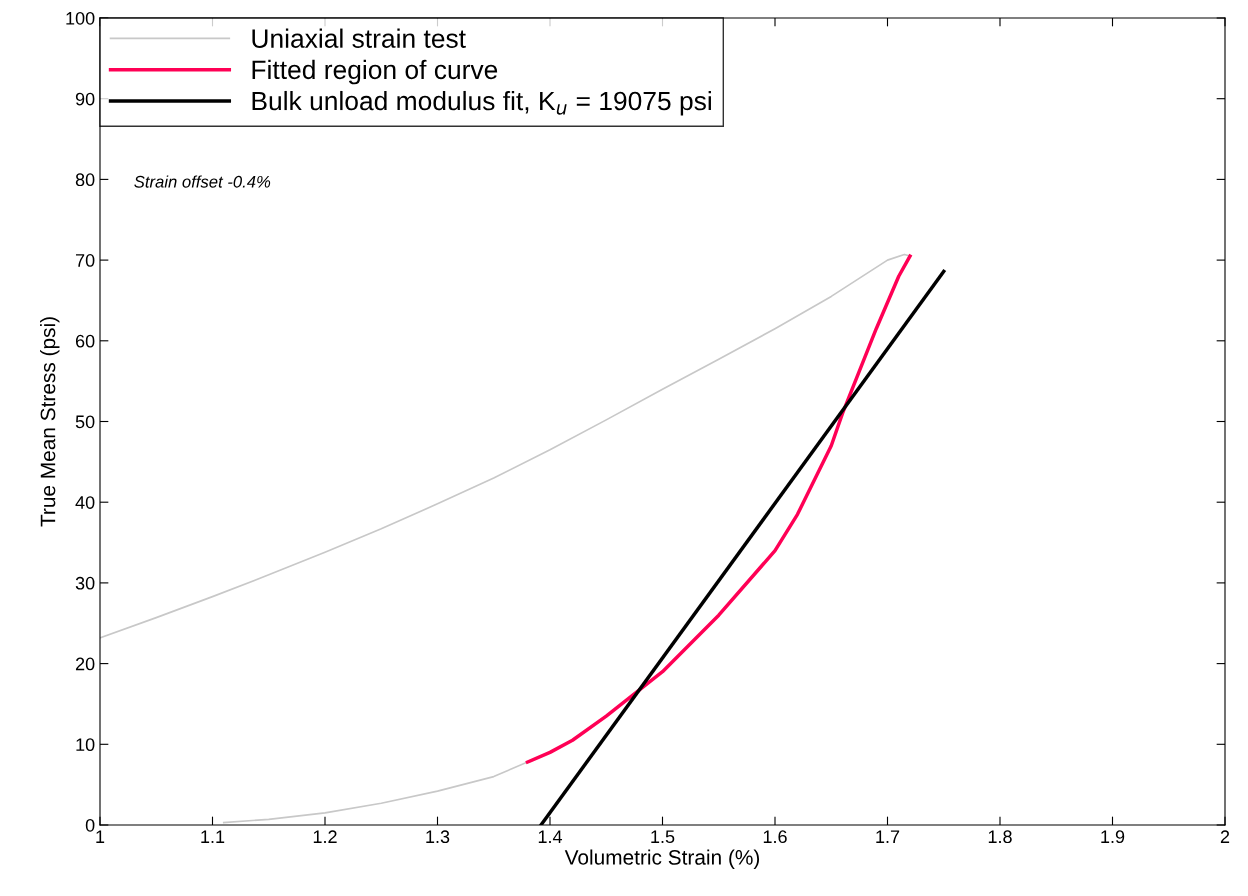 This screenshot has width=1248, height=896. Describe the element at coordinates (213, 836) in the screenshot. I see `x-tick-label: 1.1` at that location.